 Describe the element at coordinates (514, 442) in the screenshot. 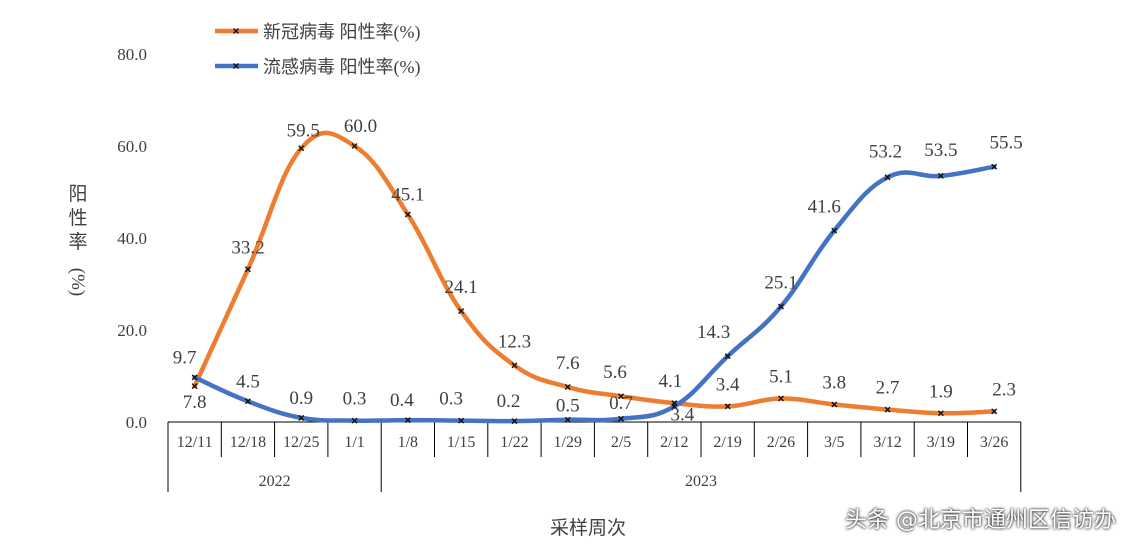

I see `x-tick-label: 1/22` at that location.